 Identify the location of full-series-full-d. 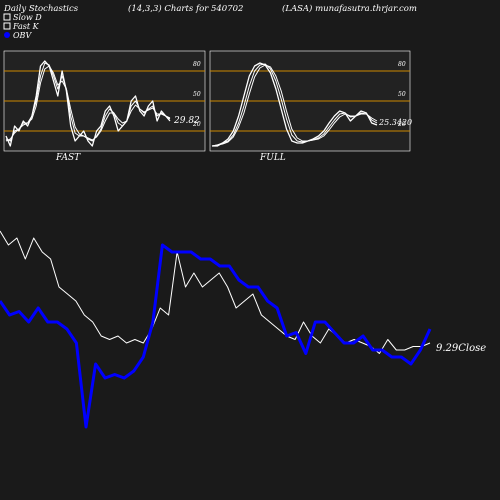
(294, 105).